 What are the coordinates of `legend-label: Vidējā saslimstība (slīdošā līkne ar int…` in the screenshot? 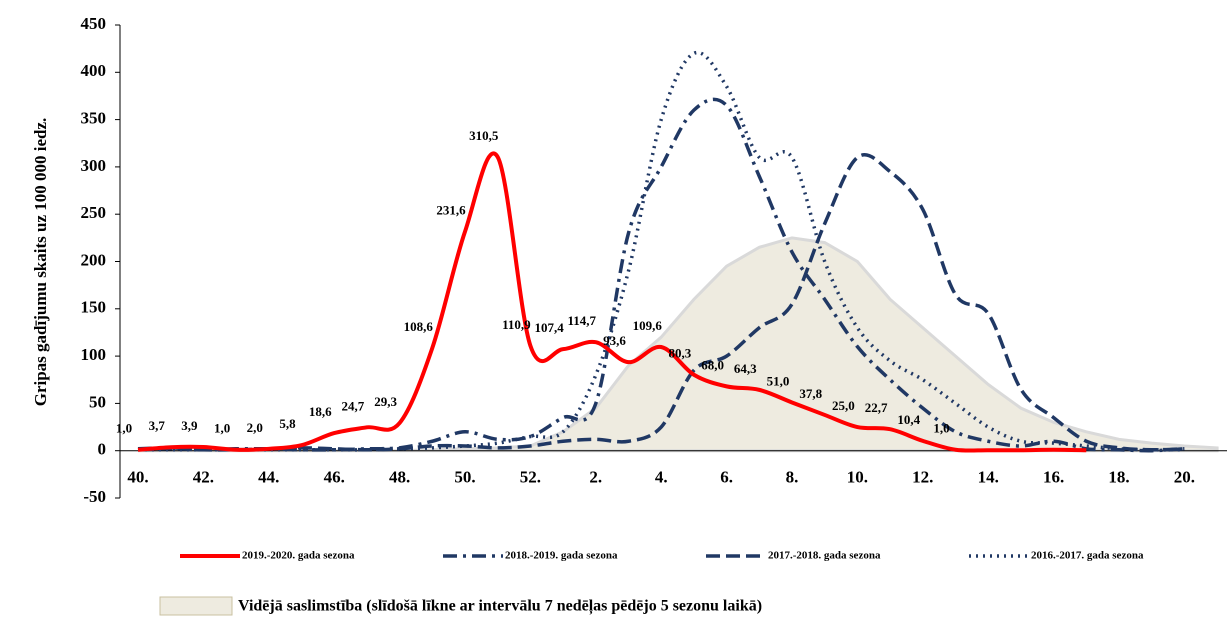 It's located at (500, 607).